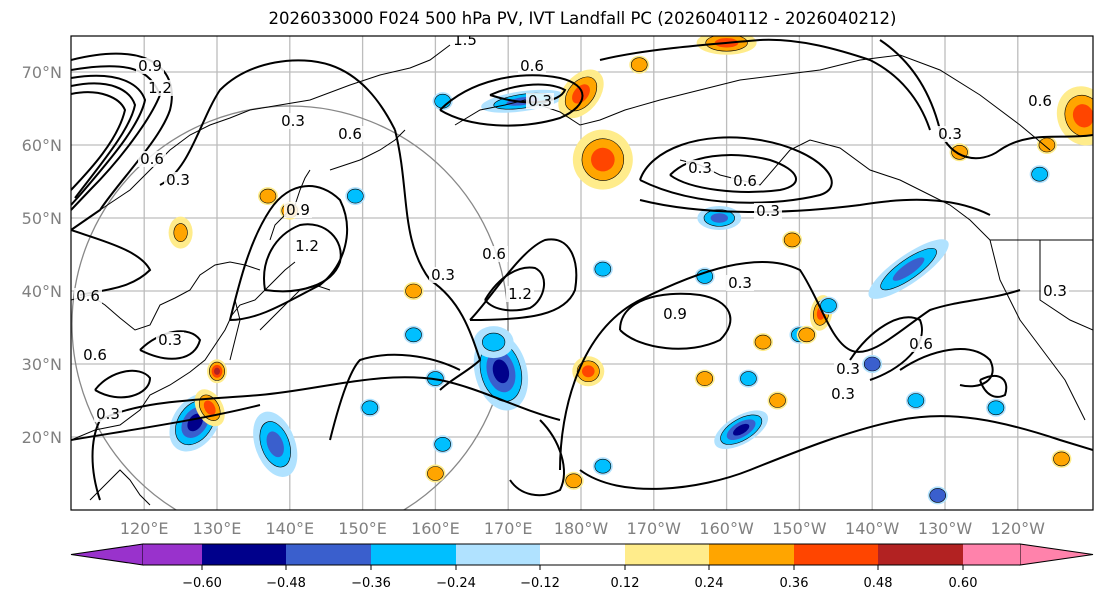 Image resolution: width=1105 pixels, height=604 pixels. I want to click on lon-tick-label: 160°E, so click(435, 528).